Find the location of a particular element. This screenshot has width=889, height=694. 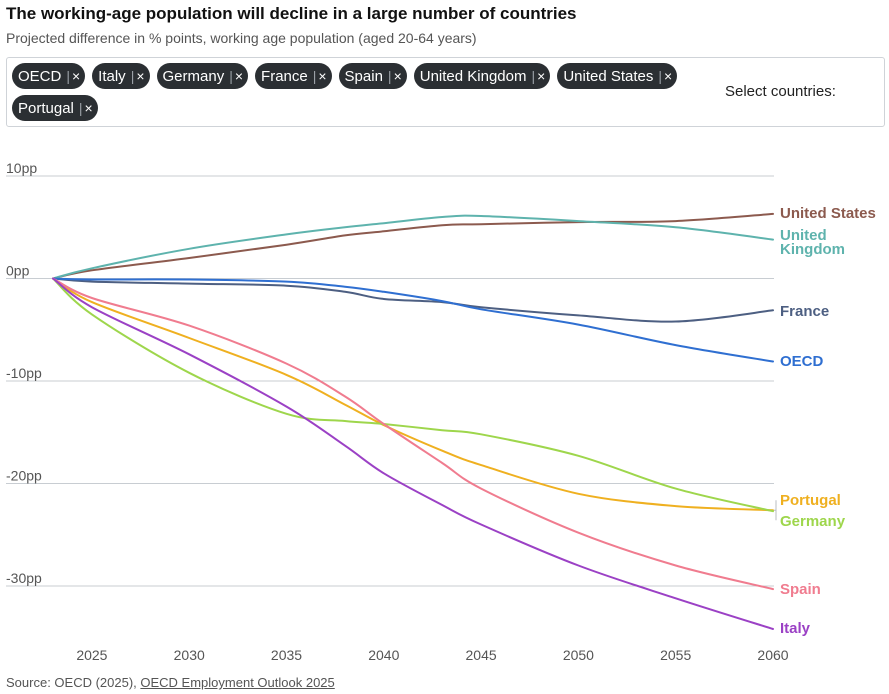

series-label-oecd: OECD is located at coordinates (802, 361).